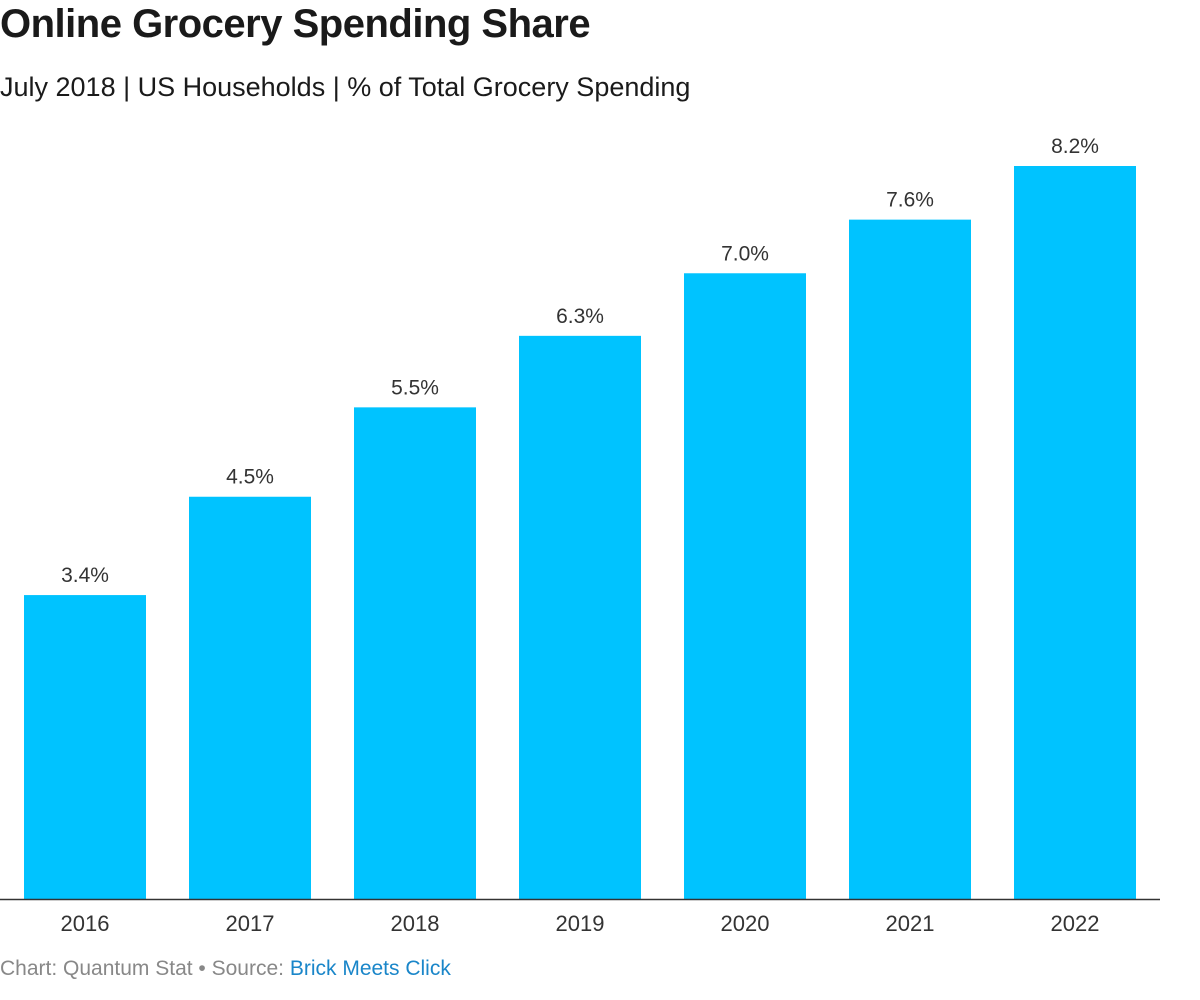 Image resolution: width=1200 pixels, height=1000 pixels. I want to click on x-tick-label-2019: 2019, so click(580, 923).